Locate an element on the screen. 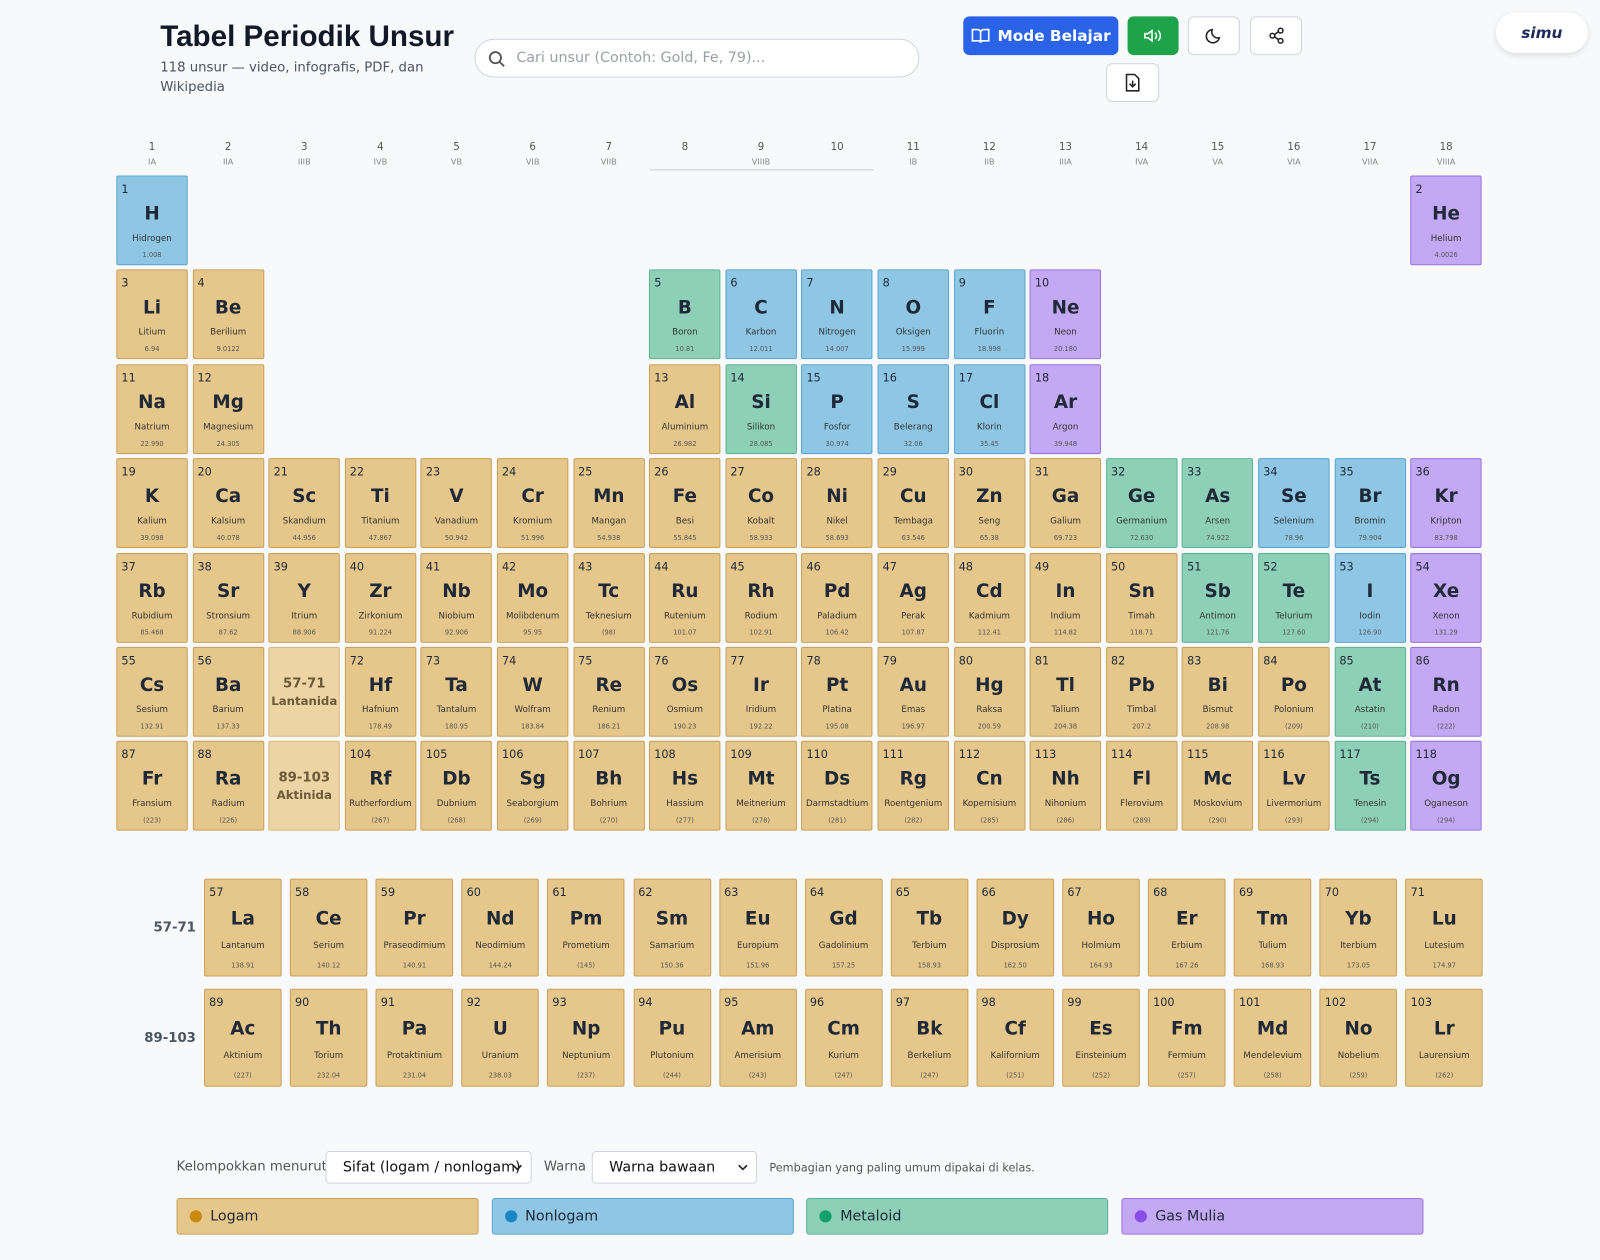  element-cell: 59 Pr Praseodimium 140.91 is located at coordinates (414, 927).